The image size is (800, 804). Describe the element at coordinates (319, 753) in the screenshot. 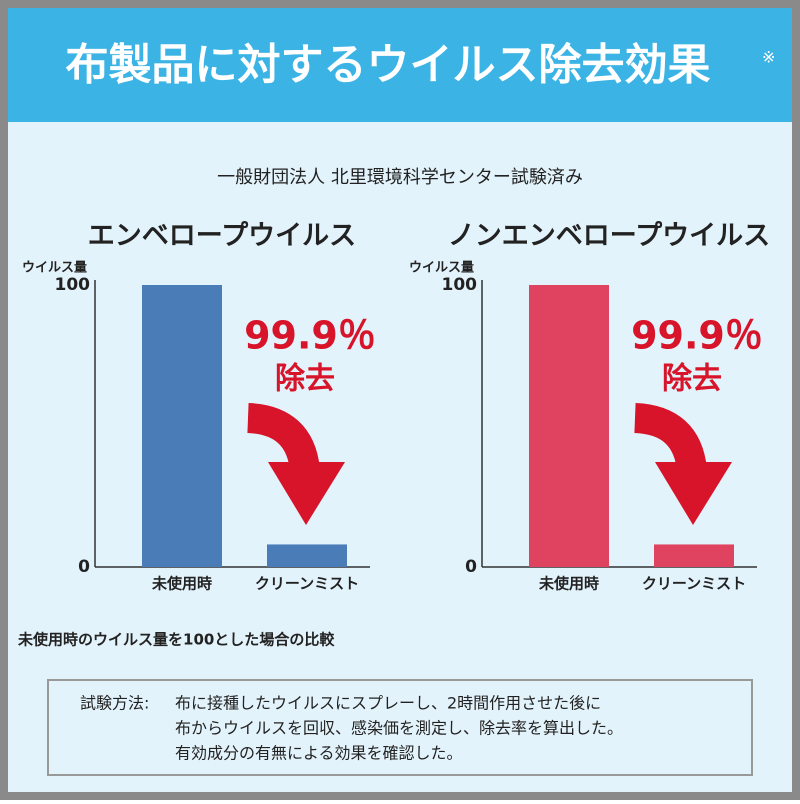

I see `method-line: 有効成分の有無による効果を確認した。` at that location.